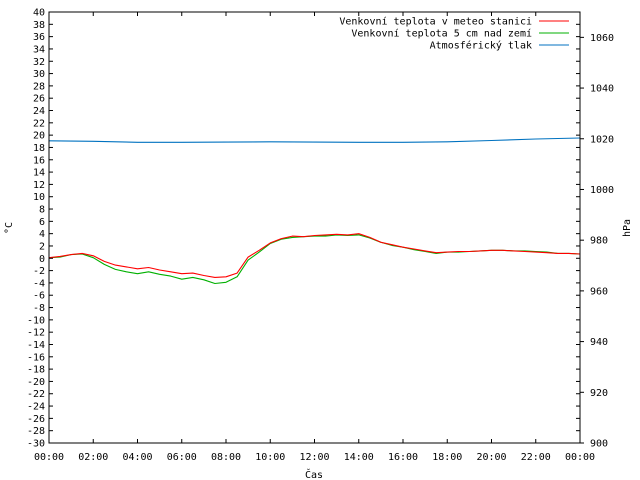 This screenshot has height=480, width=640. What do you see at coordinates (39, 136) in the screenshot?
I see `y-left-tick-label: 20` at bounding box center [39, 136].